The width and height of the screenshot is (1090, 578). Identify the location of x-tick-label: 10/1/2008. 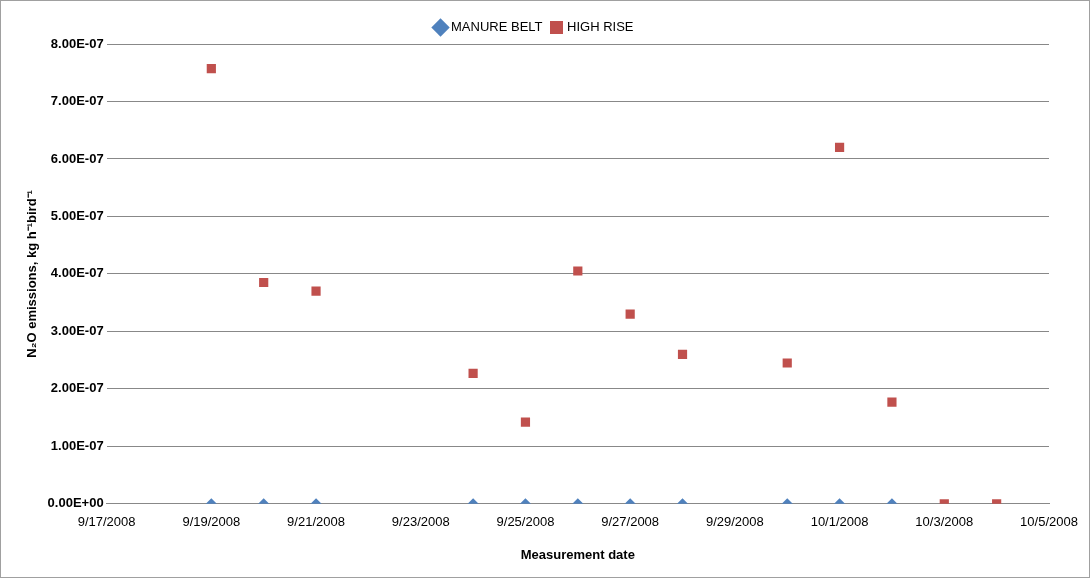
(839, 522).